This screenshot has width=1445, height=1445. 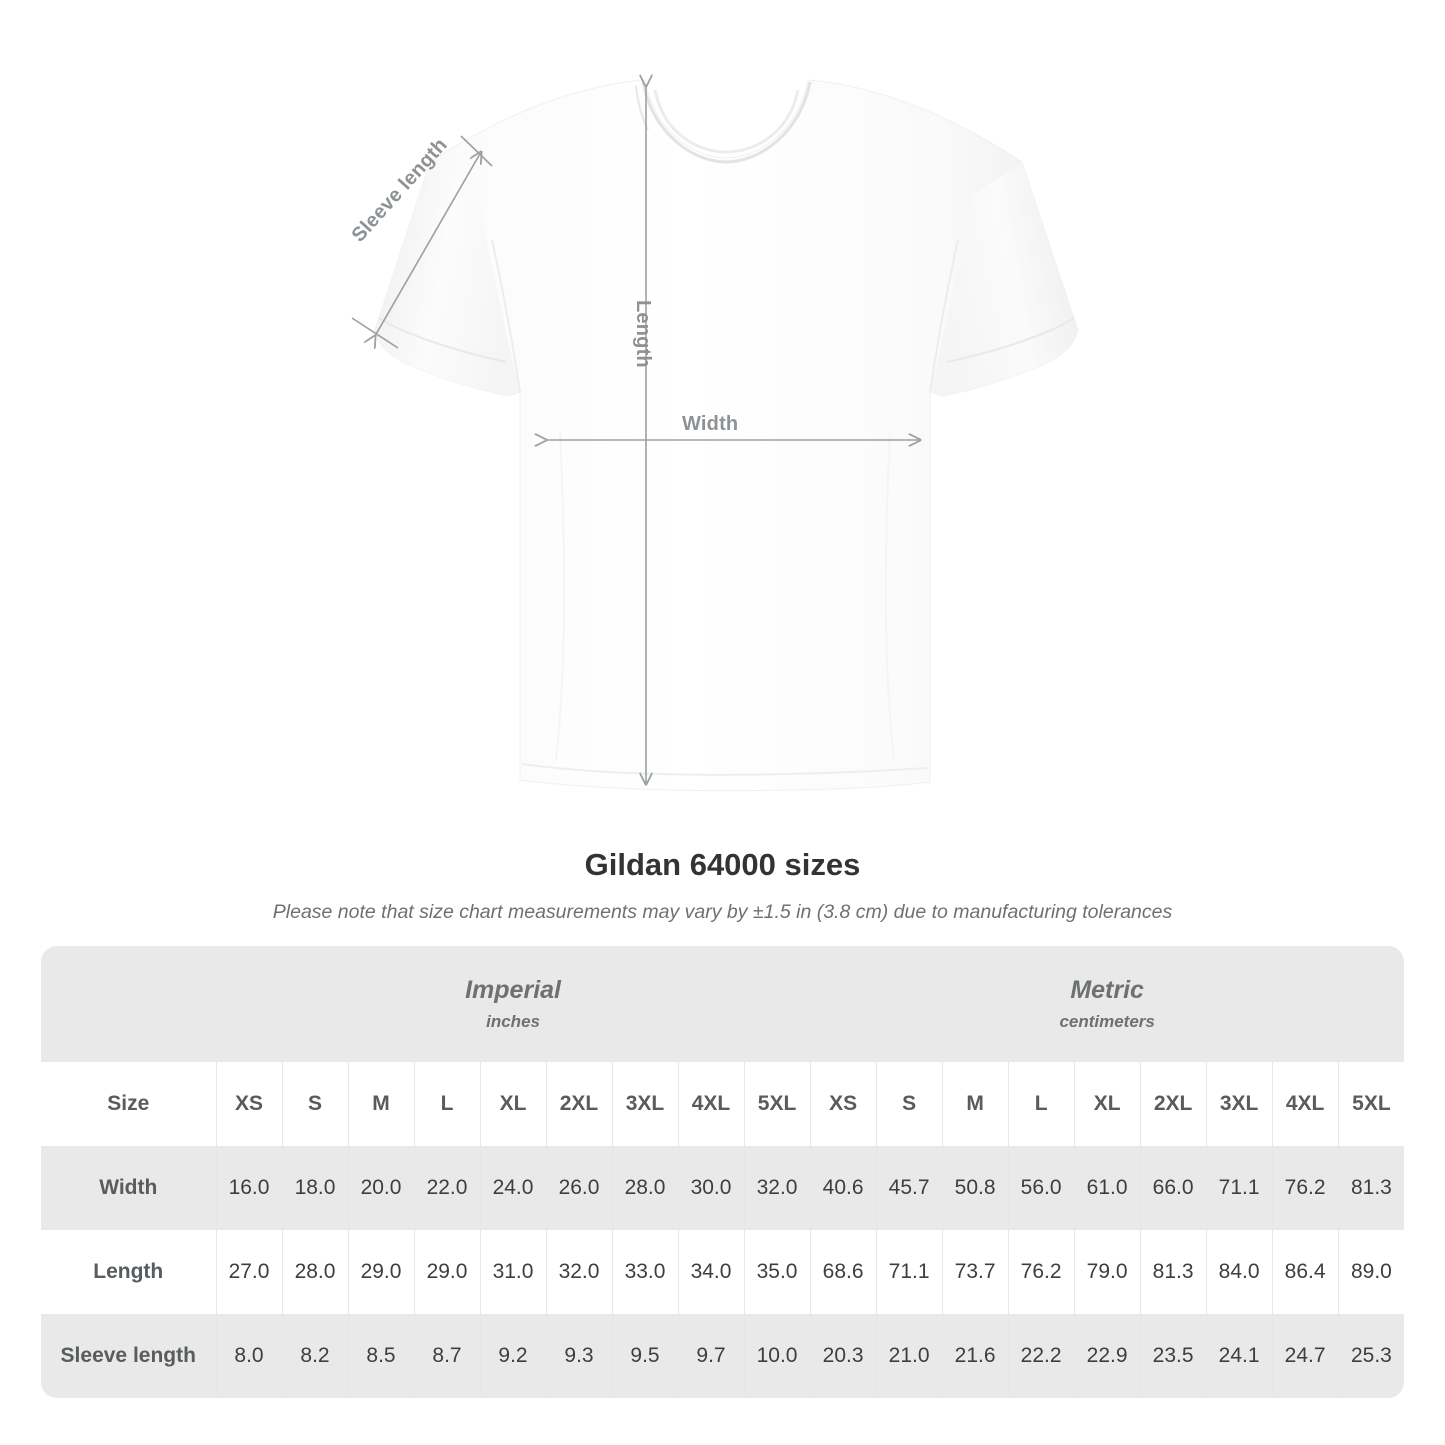 I want to click on unit-header-imperial: Imperial inches, so click(x=513, y=1004).